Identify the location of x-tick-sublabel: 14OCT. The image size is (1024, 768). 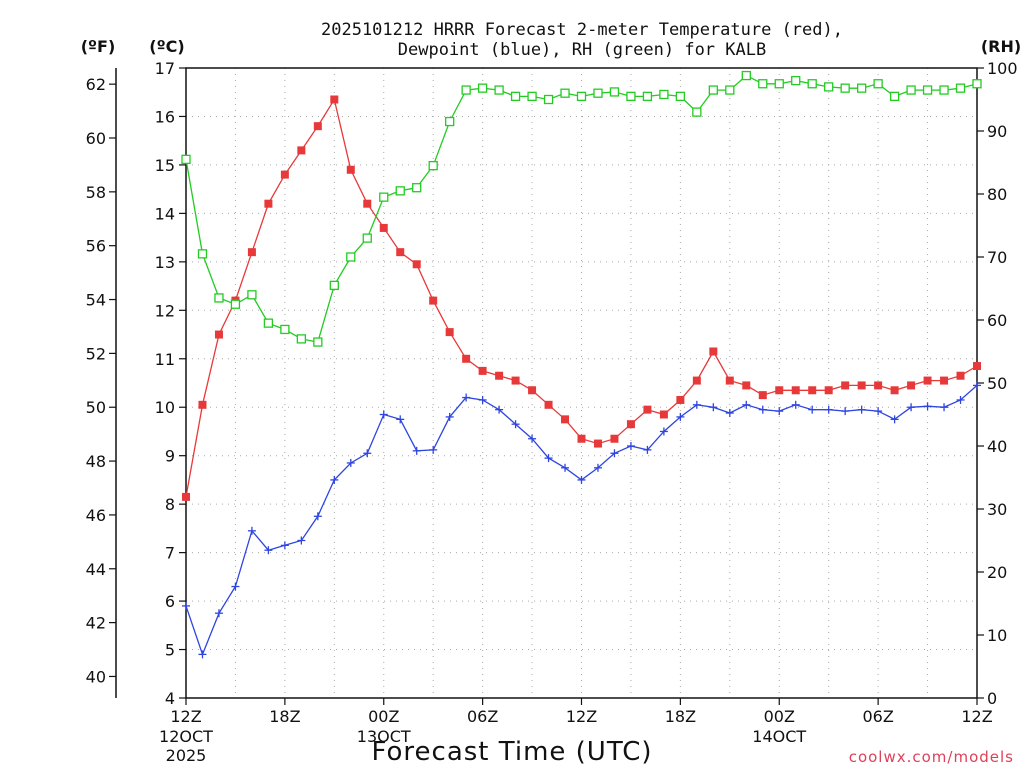
(779, 736).